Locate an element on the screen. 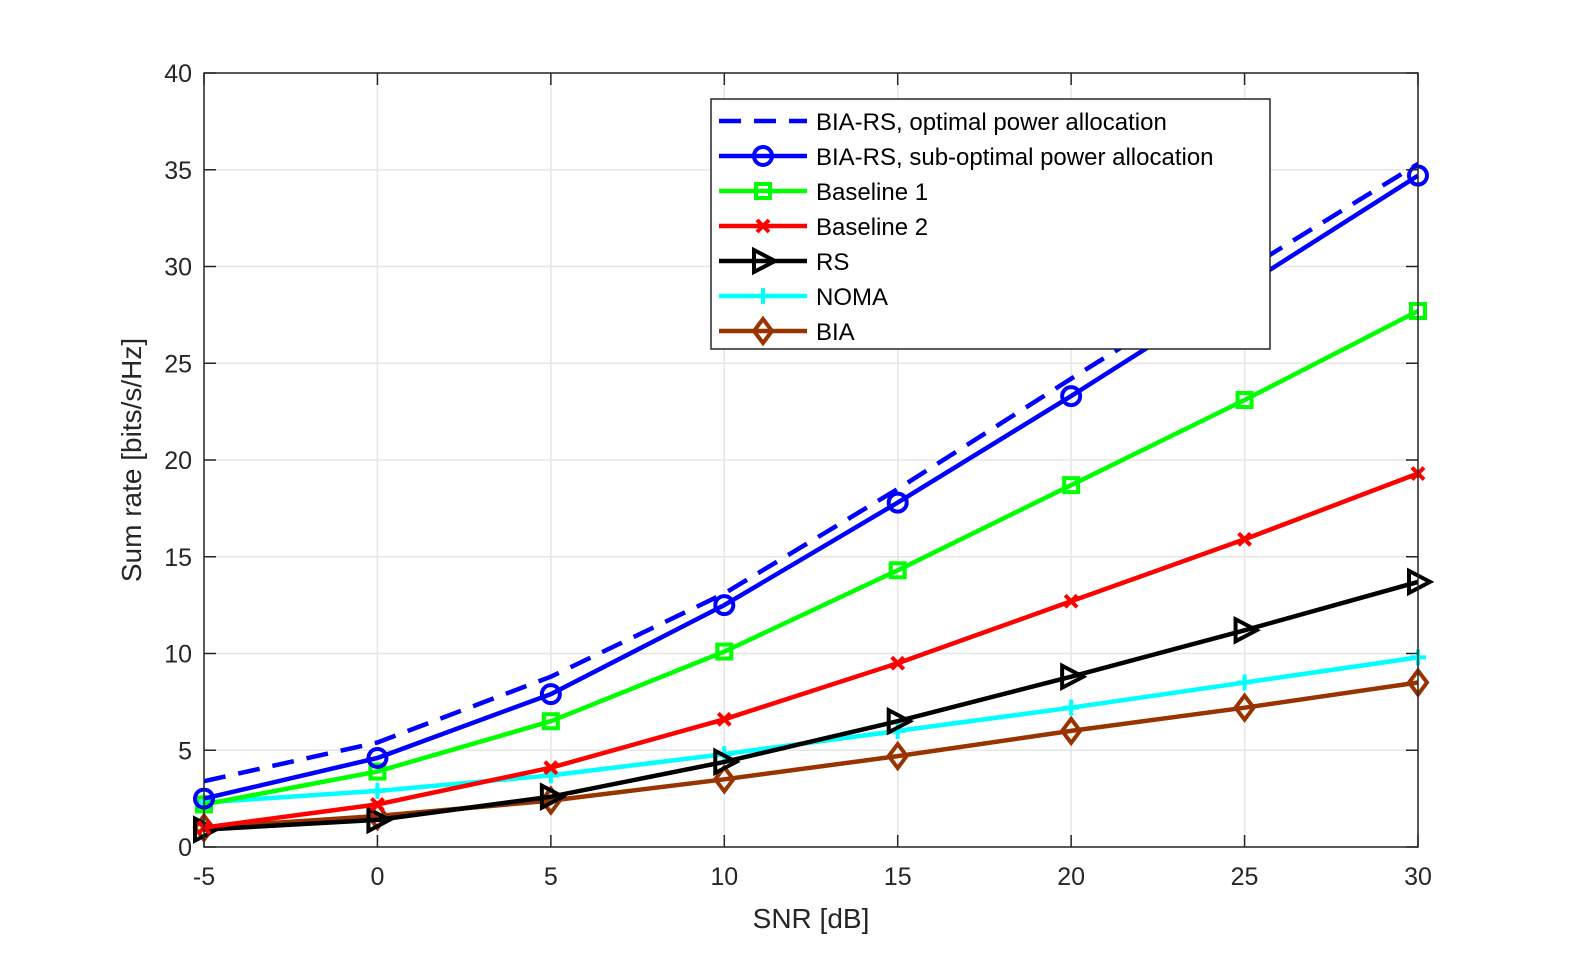 This screenshot has width=1578, height=957. x-tick-label: 30 is located at coordinates (1418, 877).